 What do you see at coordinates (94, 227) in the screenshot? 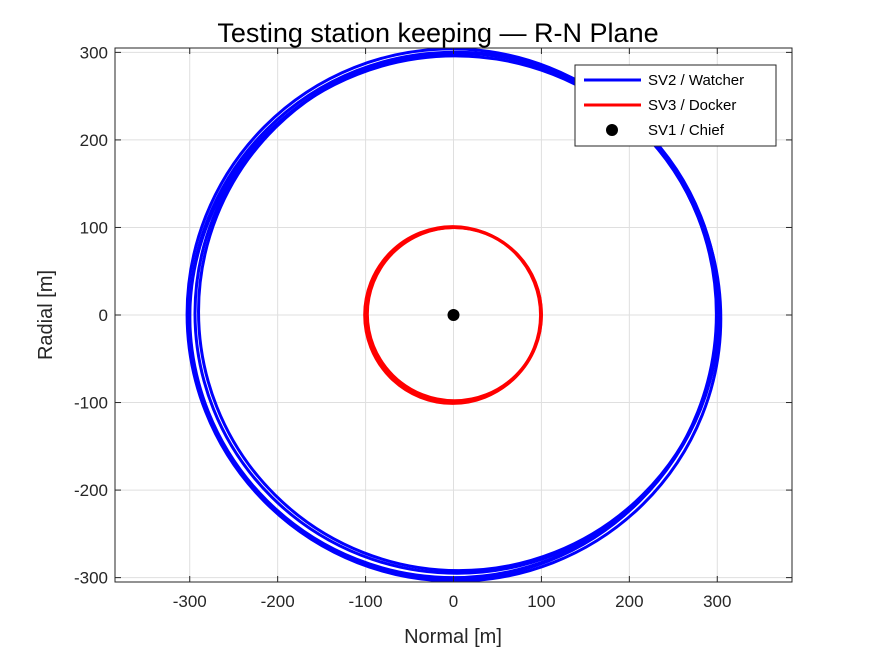
I see `y-tick-label: 100` at bounding box center [94, 227].